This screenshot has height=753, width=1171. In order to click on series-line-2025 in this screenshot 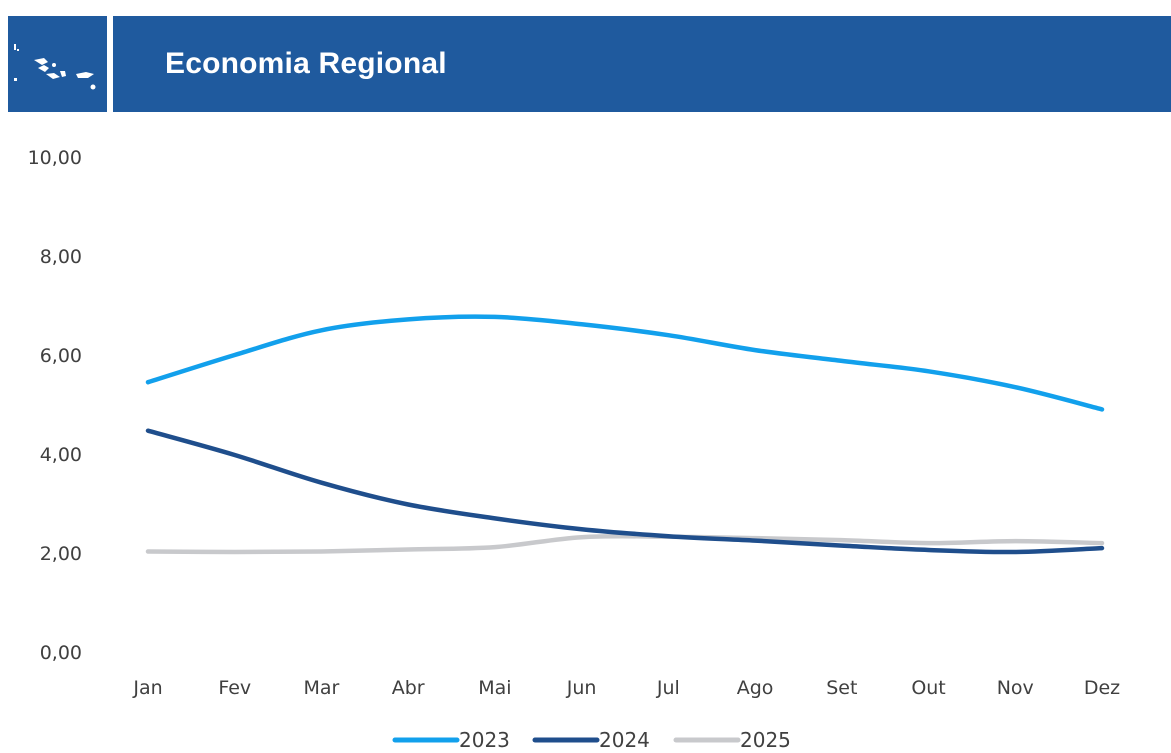, I will do `click(625, 544)`.